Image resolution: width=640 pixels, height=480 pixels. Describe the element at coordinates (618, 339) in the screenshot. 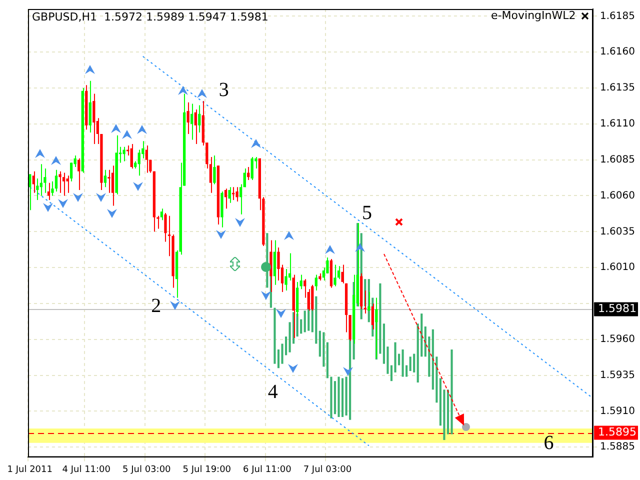

I see `y-tick-label: 1.5960` at that location.